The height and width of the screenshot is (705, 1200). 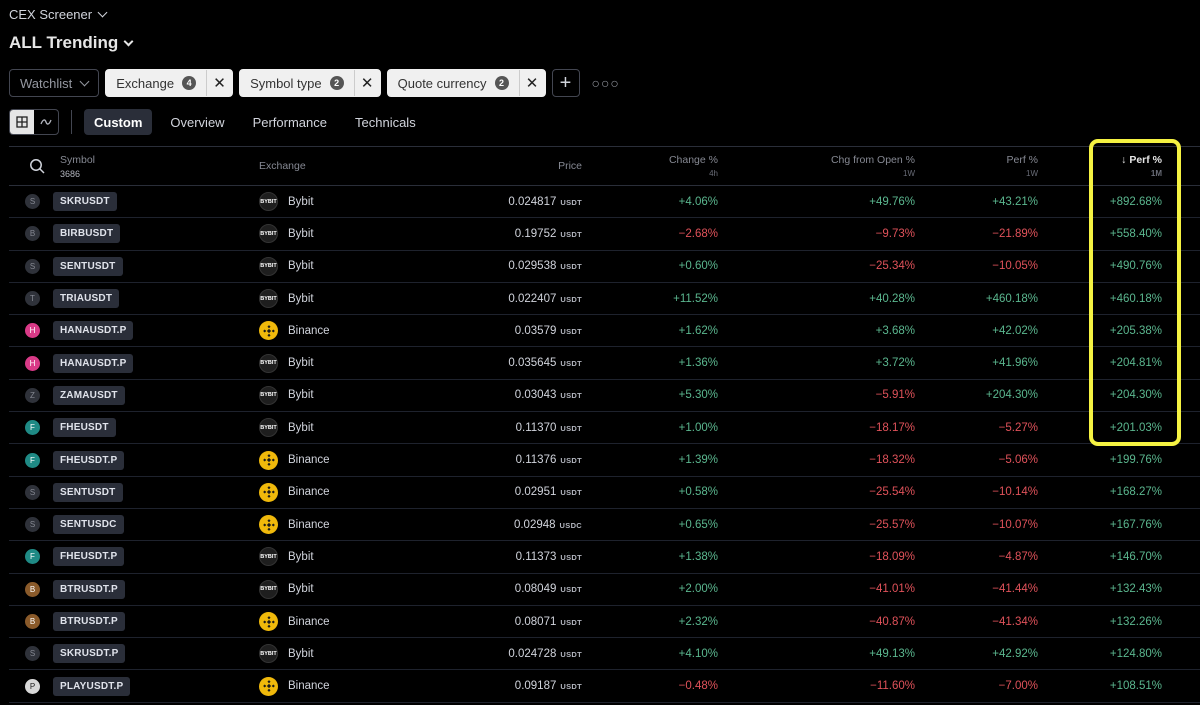 I want to click on symbol-type-filter: Symbol type 2 ✕, so click(x=310, y=83).